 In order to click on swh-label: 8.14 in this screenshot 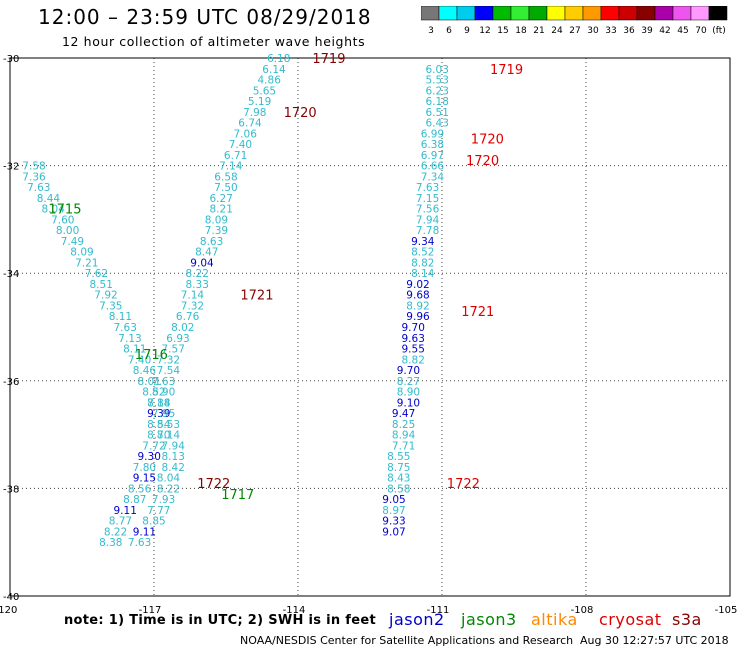, I will do `click(169, 436)`.